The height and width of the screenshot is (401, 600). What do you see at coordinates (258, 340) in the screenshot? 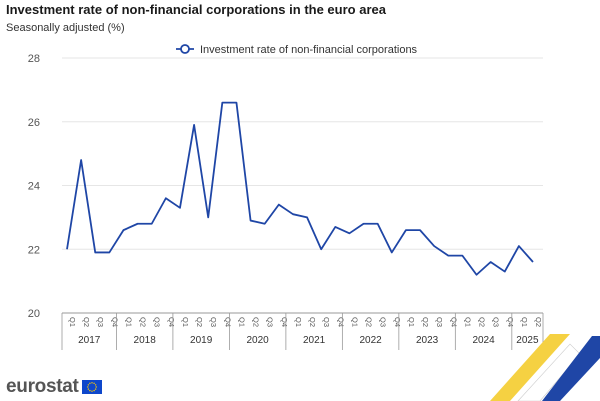
I see `x-year-label: 2020` at bounding box center [258, 340].